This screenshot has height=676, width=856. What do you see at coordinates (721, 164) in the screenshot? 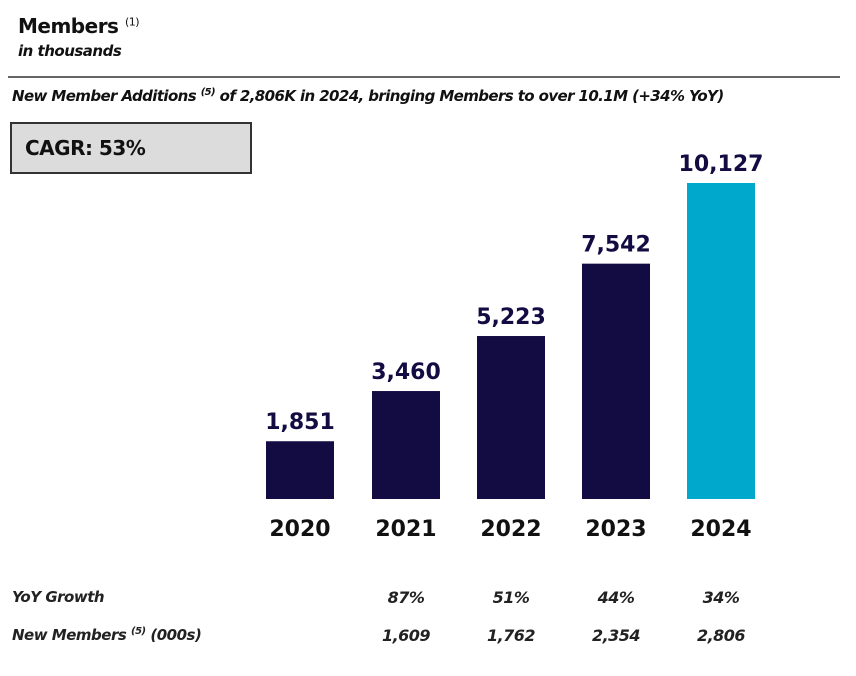
I see `data-label-2024: 10,127` at bounding box center [721, 164].